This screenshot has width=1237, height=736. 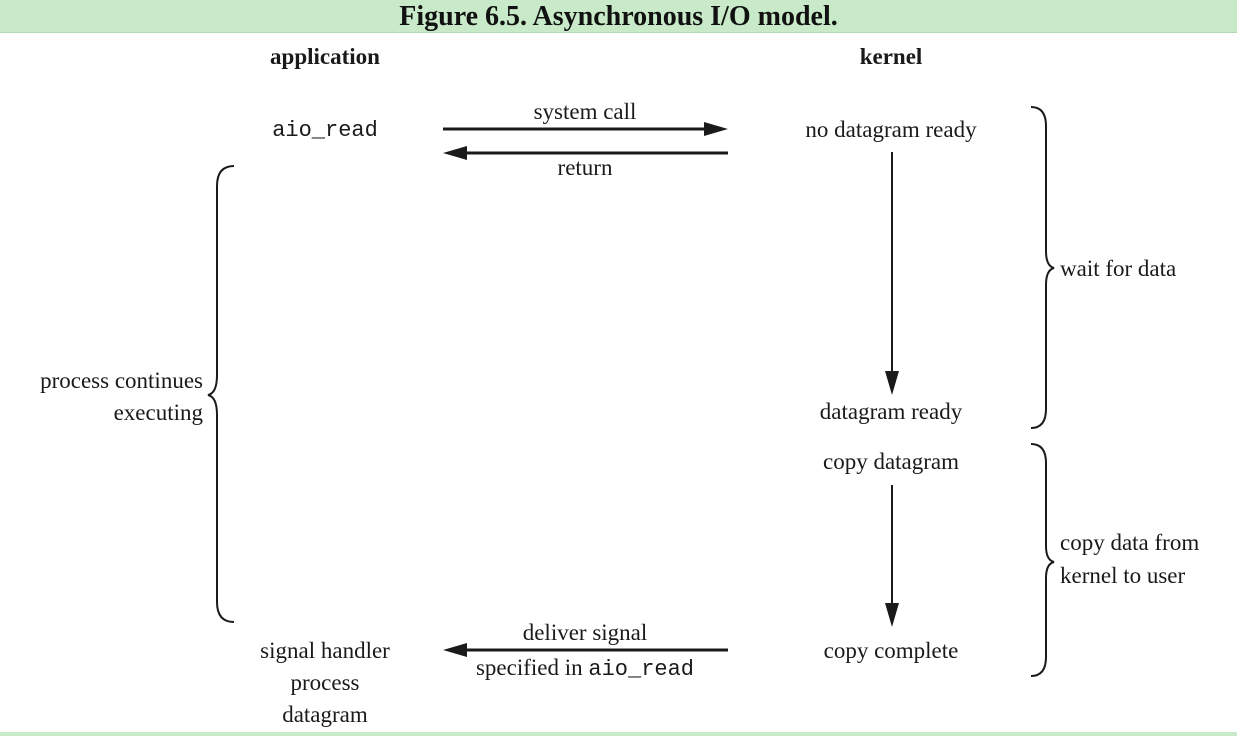 I want to click on return-arrow-head, so click(x=455, y=153).